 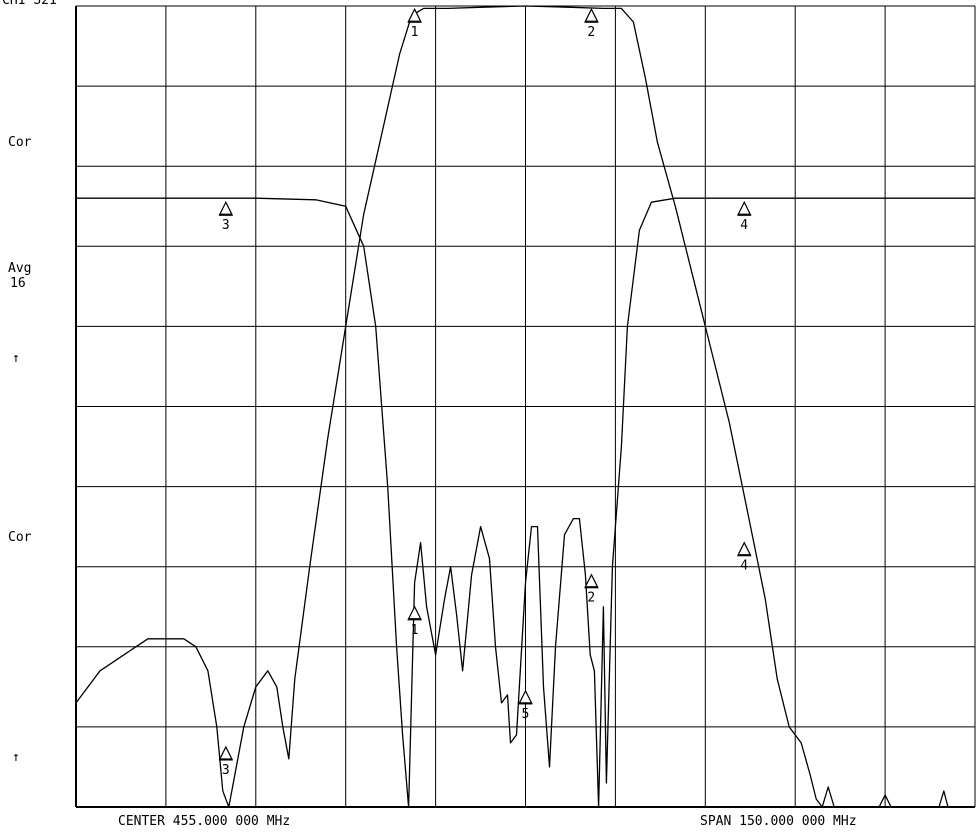 What do you see at coordinates (18, 283) in the screenshot?
I see `avg-count-label: 16` at bounding box center [18, 283].